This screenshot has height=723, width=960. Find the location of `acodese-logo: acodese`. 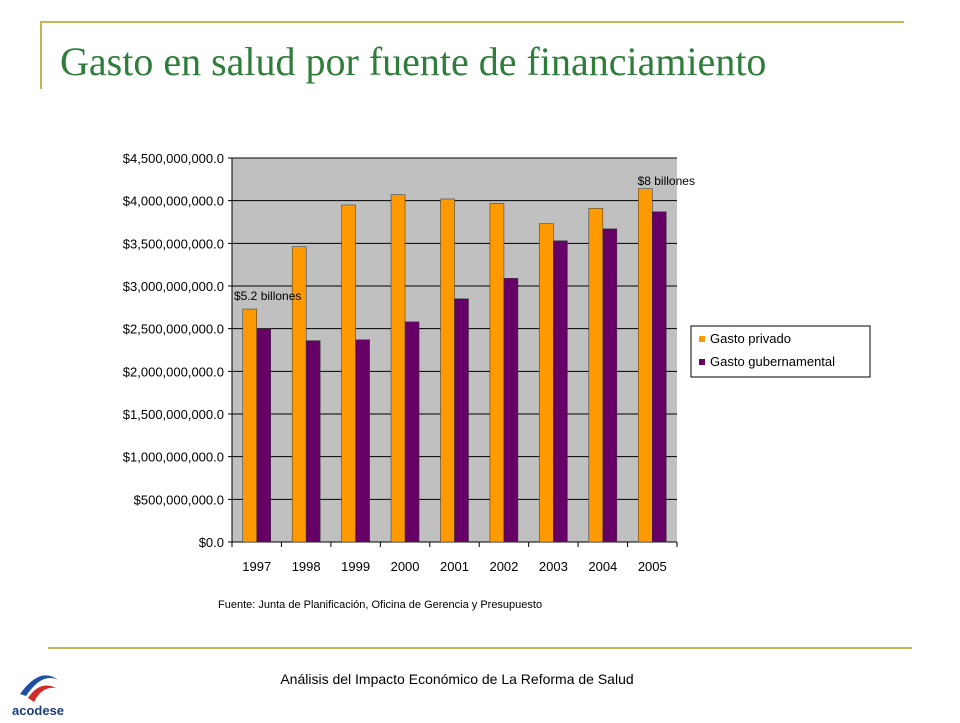

acodese-logo: acodese is located at coordinates (40, 690).